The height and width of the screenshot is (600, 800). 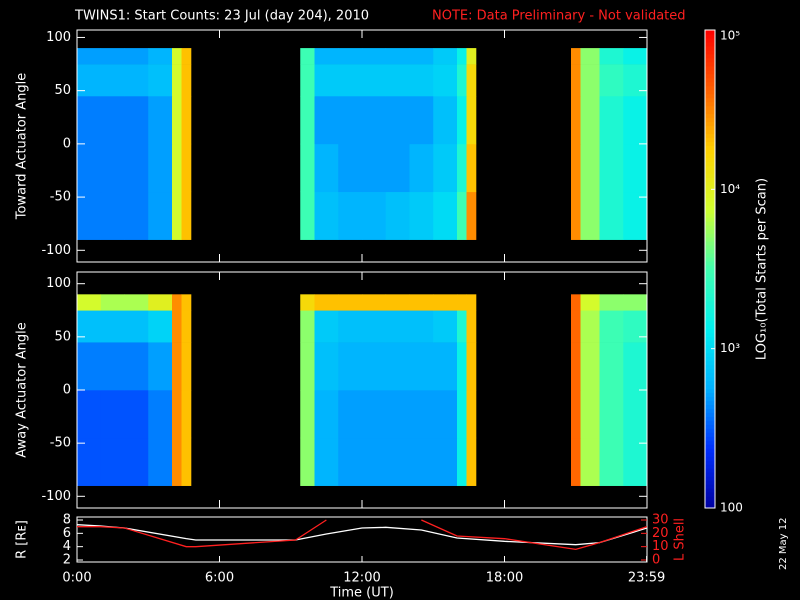 What do you see at coordinates (656, 560) in the screenshot?
I see `y2-tick-label: 0` at bounding box center [656, 560].